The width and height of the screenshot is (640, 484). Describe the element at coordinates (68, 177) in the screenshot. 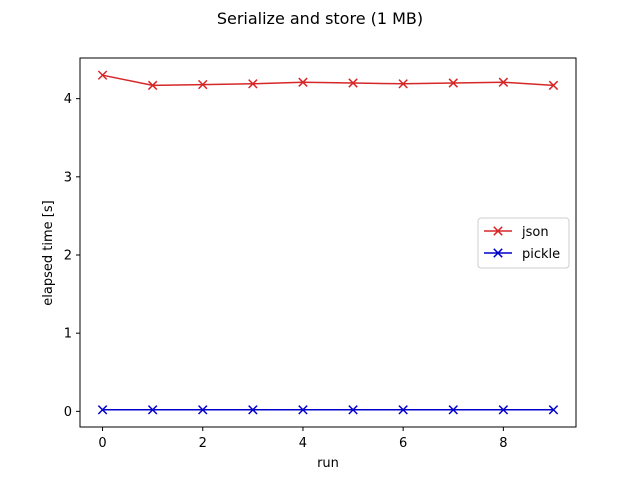

I see `y-tick-label: 3` at that location.